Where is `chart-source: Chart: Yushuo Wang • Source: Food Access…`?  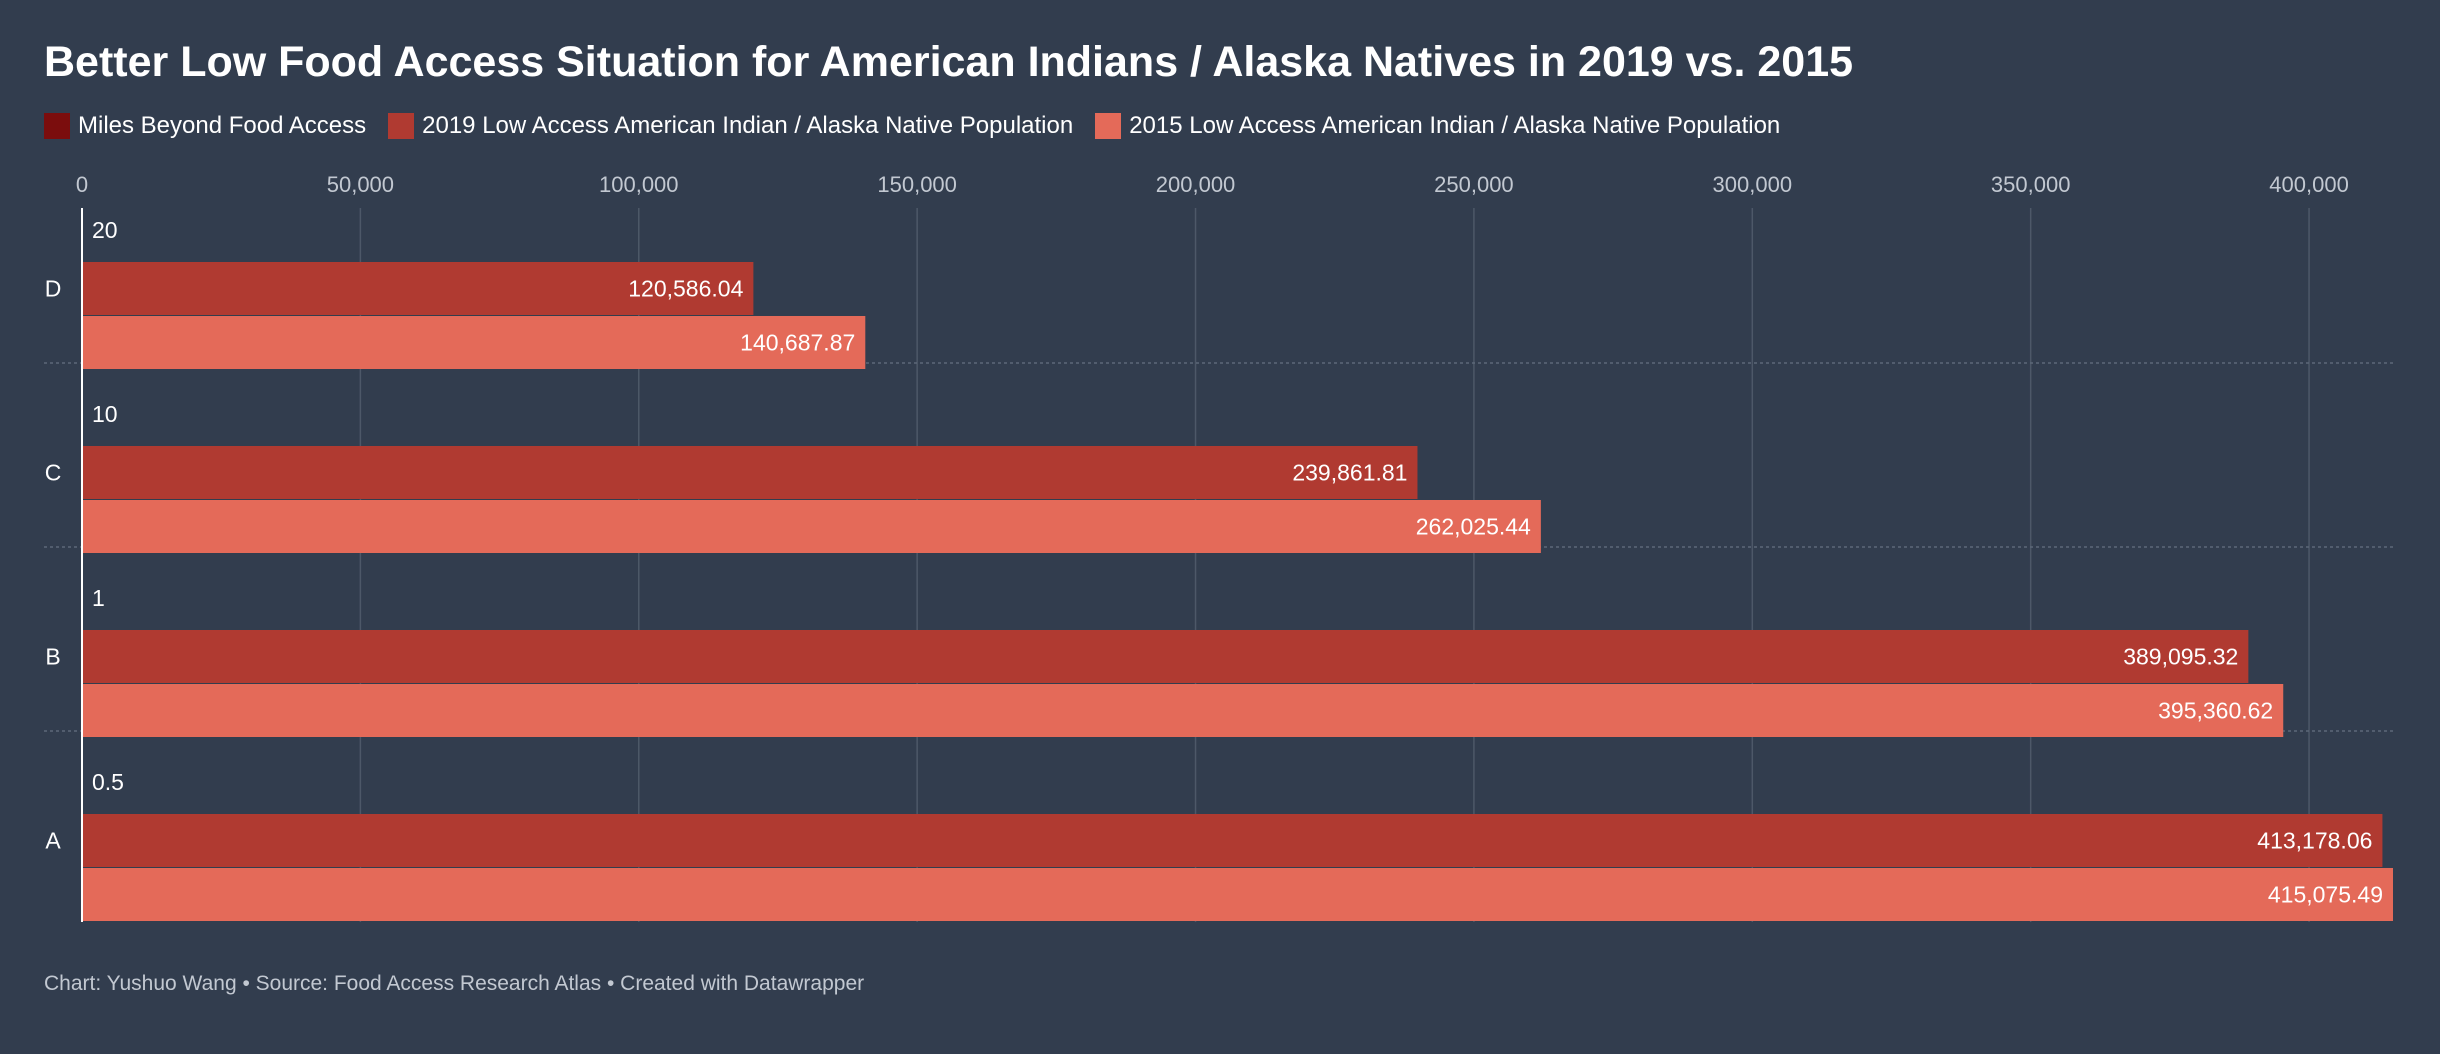 chart-source: Chart: Yushuo Wang • Source: Food Access… is located at coordinates (454, 983).